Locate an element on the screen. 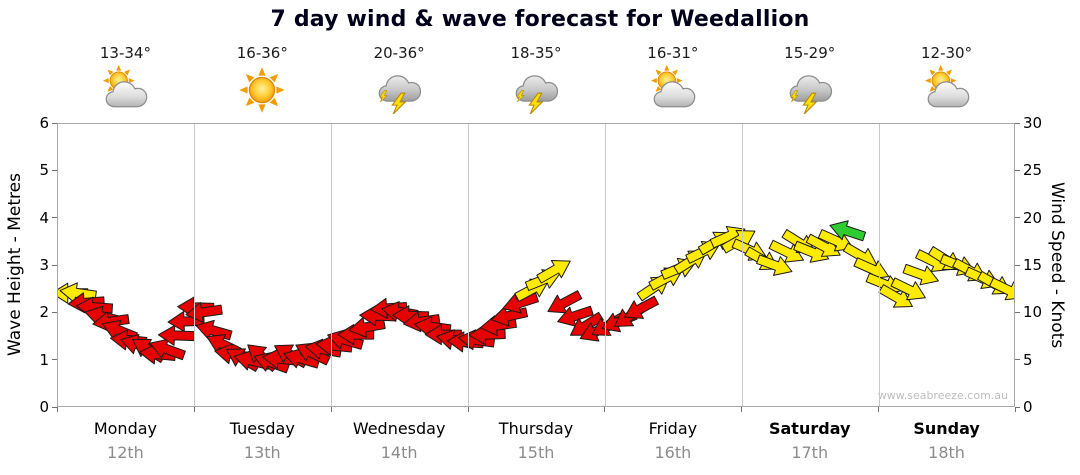 The height and width of the screenshot is (475, 1080). day-name-label: Monday is located at coordinates (125, 428).